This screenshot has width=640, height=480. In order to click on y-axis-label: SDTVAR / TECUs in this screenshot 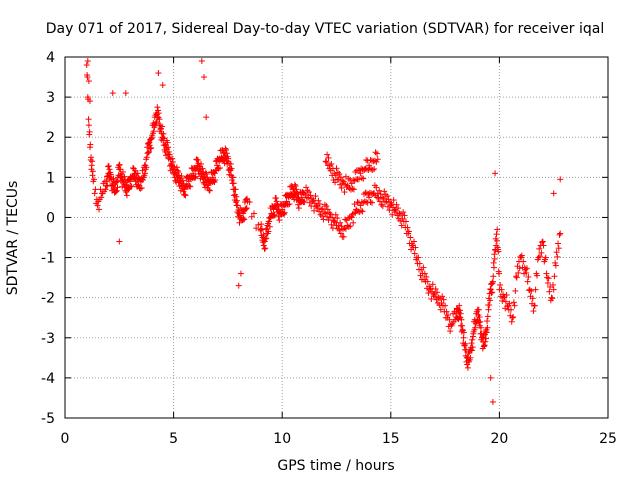, I will do `click(13, 238)`.